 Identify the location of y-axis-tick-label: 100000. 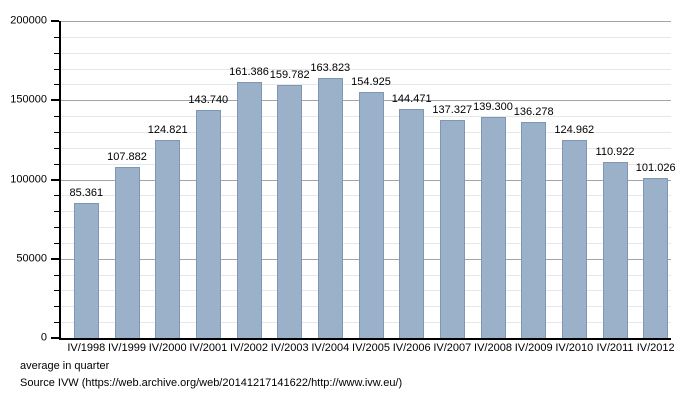
(28, 179).